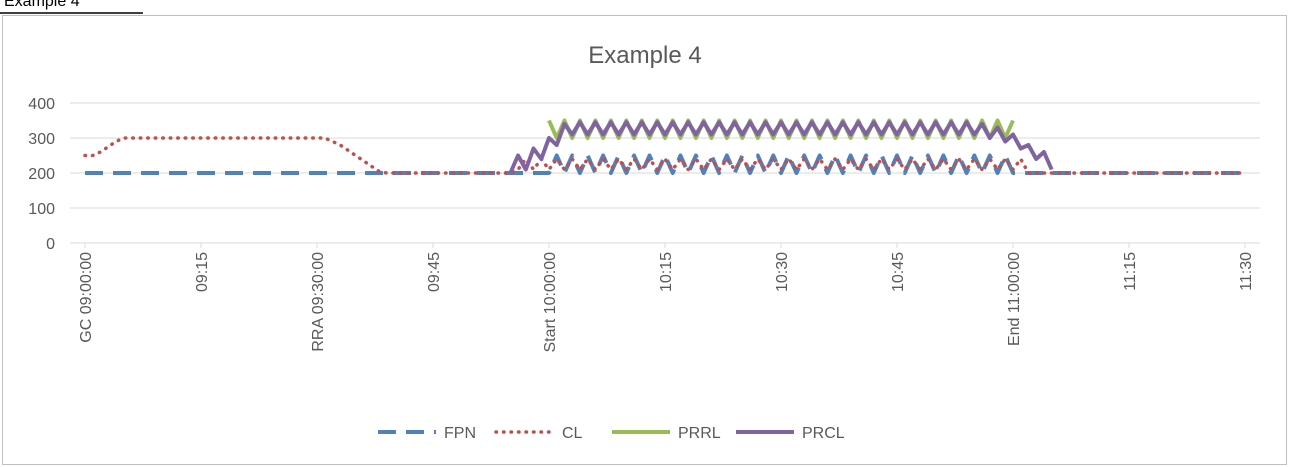 The width and height of the screenshot is (1290, 467). What do you see at coordinates (1130, 271) in the screenshot?
I see `x-tick-label: 11:15` at bounding box center [1130, 271].